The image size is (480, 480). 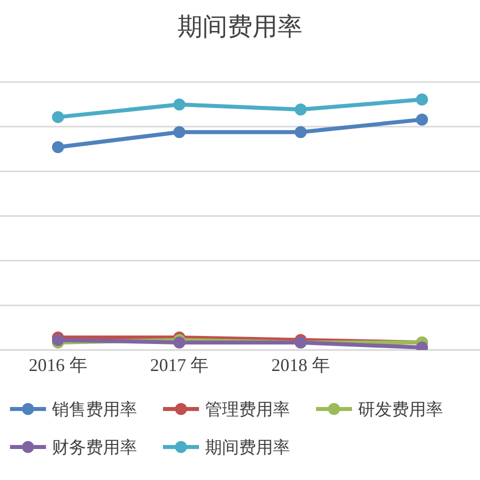 What do you see at coordinates (400, 409) in the screenshot?
I see `legend-label: 研发费用率` at bounding box center [400, 409].